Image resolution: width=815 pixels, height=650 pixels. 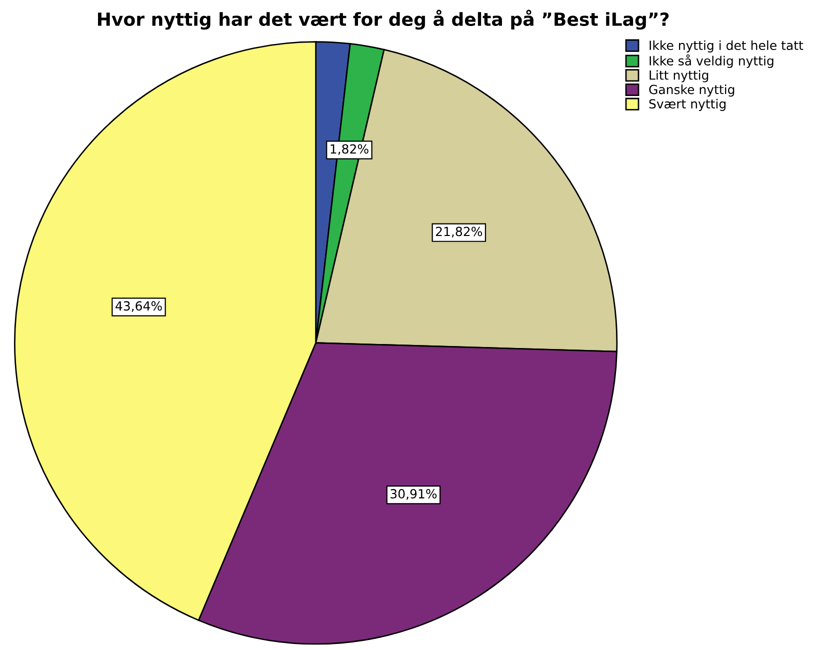 I want to click on legend-label: Litt nyttig, so click(x=679, y=76).